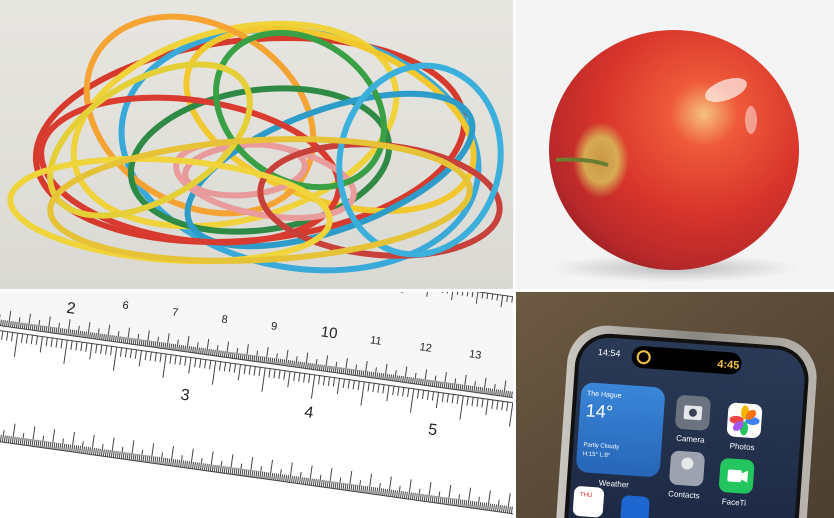 This screenshot has height=518, width=834. I want to click on ruler-number-lower: 3, so click(184, 396).